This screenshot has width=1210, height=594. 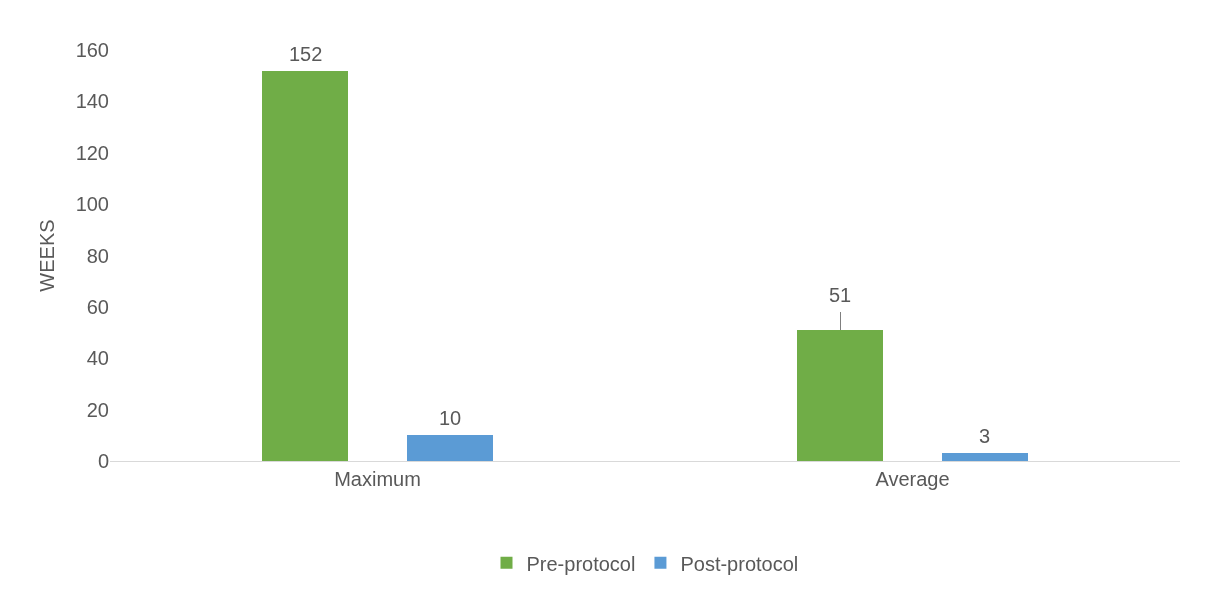 What do you see at coordinates (450, 418) in the screenshot?
I see `data-label: 10` at bounding box center [450, 418].